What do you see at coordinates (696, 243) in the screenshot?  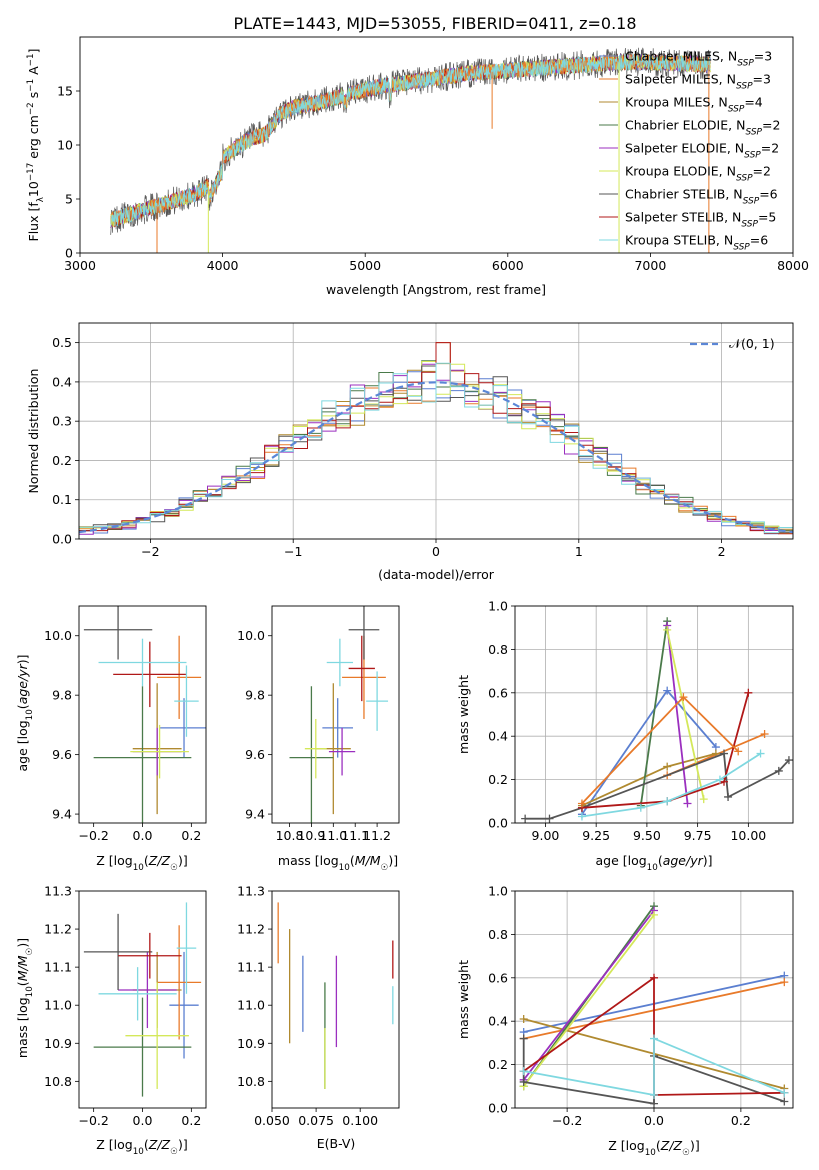 I see `legend-label: Kroupa STELIB, NSSP=6` at bounding box center [696, 243].